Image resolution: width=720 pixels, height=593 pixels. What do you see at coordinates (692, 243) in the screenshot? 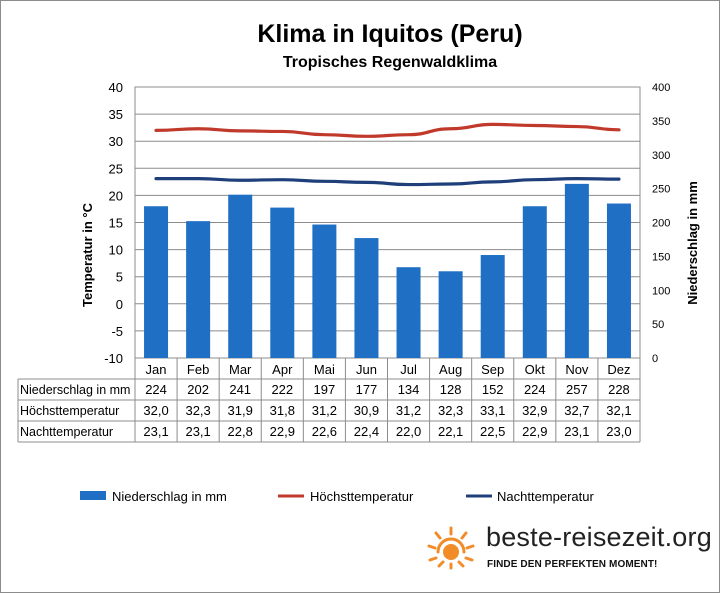
I see `y-right-axis-label: Niederschlag in mm` at bounding box center [692, 243].